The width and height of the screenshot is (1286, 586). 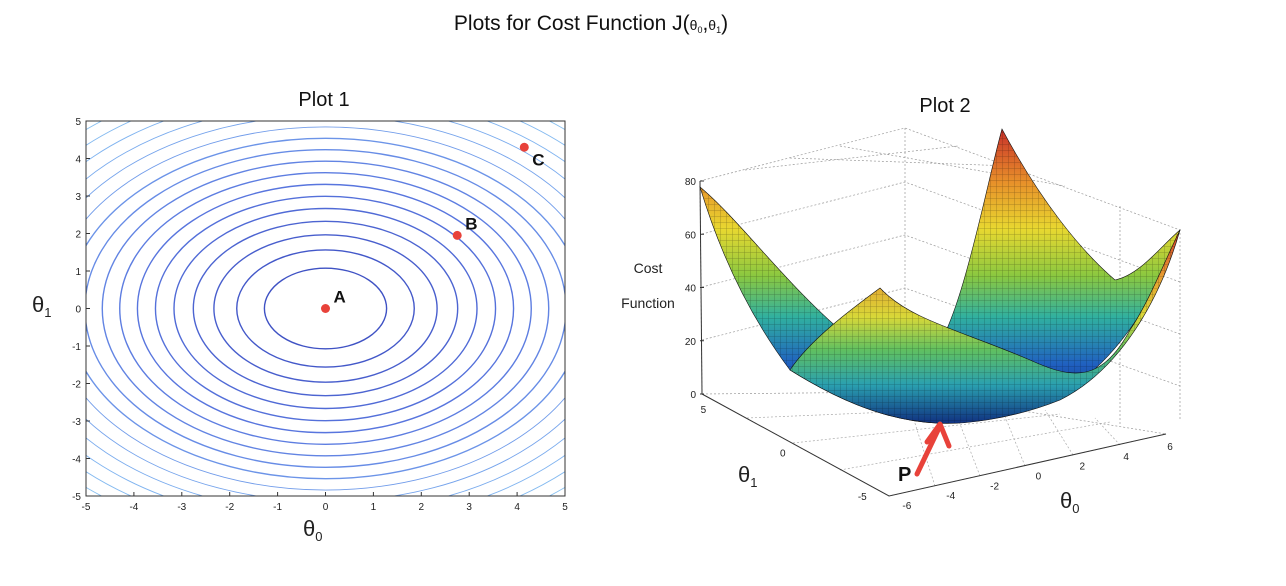 What do you see at coordinates (86, 507) in the screenshot?
I see `x-tick-label: -5` at bounding box center [86, 507].